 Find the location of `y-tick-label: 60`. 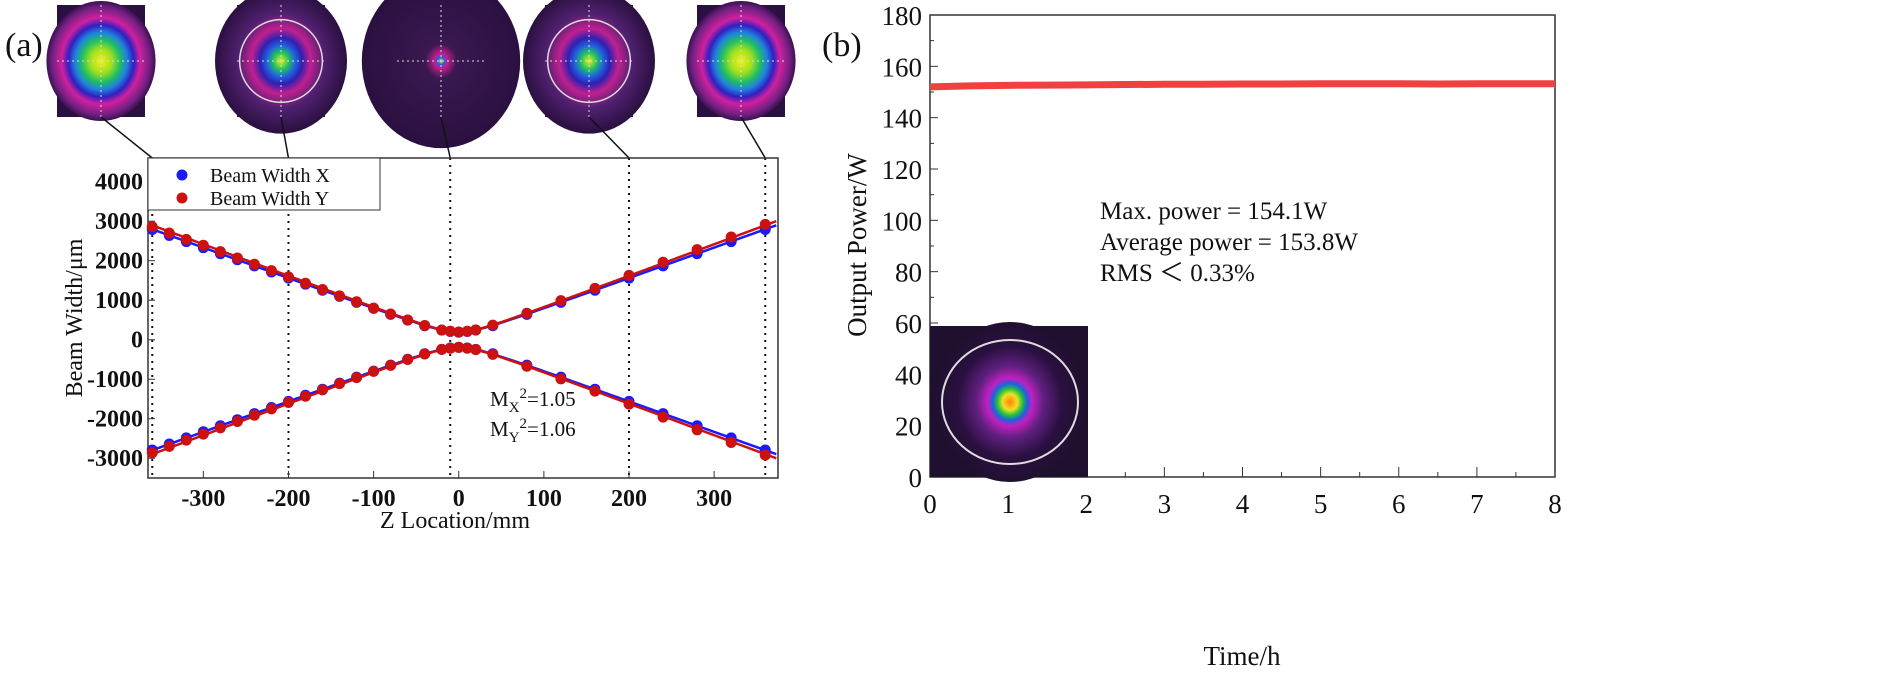

y-tick-label: 60 is located at coordinates (908, 324).